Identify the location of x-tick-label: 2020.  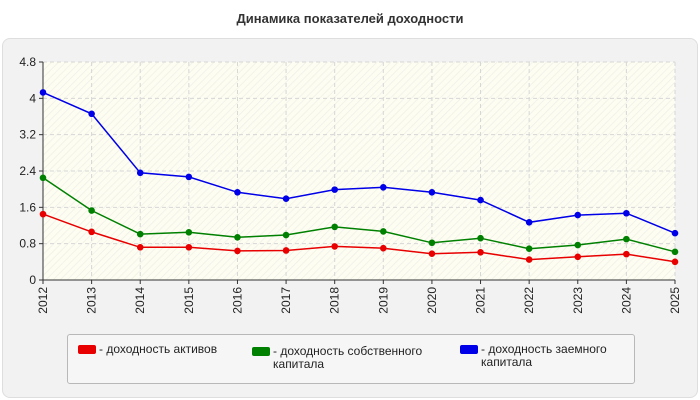
(432, 300).